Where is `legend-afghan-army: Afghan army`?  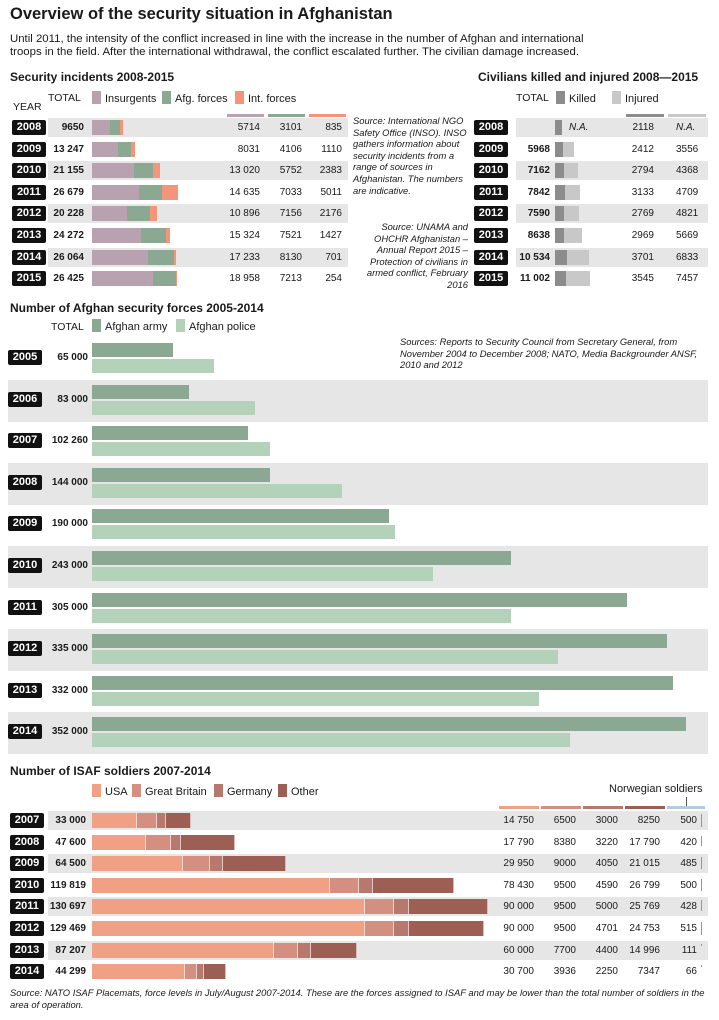 legend-afghan-army: Afghan army is located at coordinates (129, 326).